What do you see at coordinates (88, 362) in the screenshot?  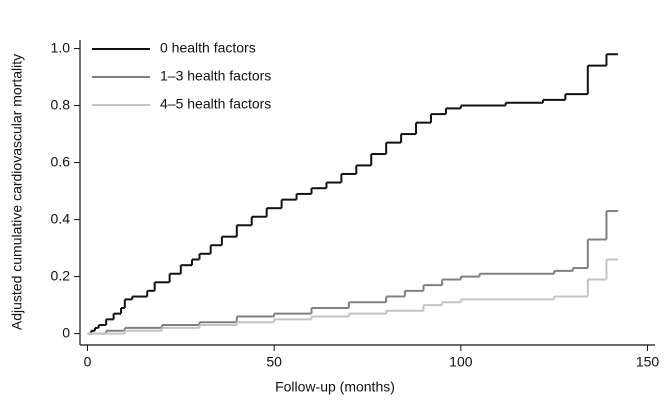 I see `x-tick-label: 0` at bounding box center [88, 362].